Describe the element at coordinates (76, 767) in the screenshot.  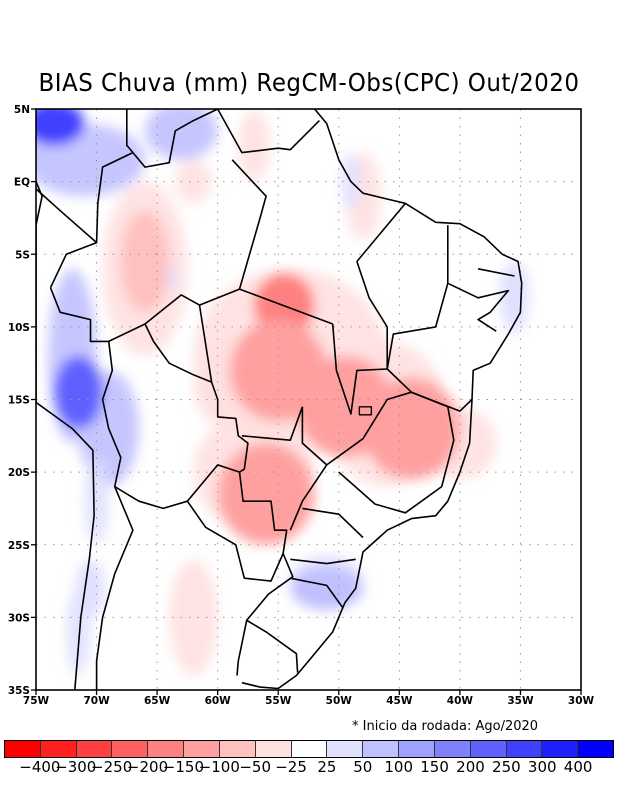
I see `colorbar-label: −300` at that location.